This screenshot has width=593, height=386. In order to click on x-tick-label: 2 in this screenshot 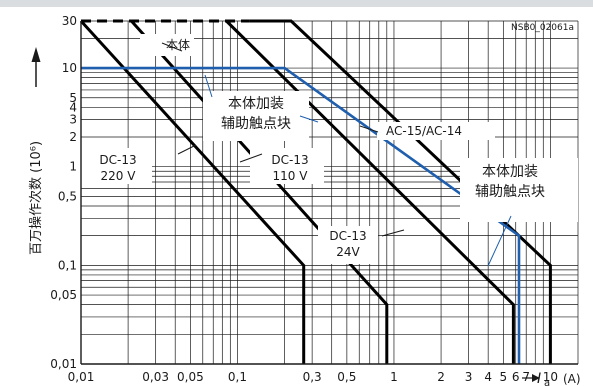, I will do `click(441, 377)`.